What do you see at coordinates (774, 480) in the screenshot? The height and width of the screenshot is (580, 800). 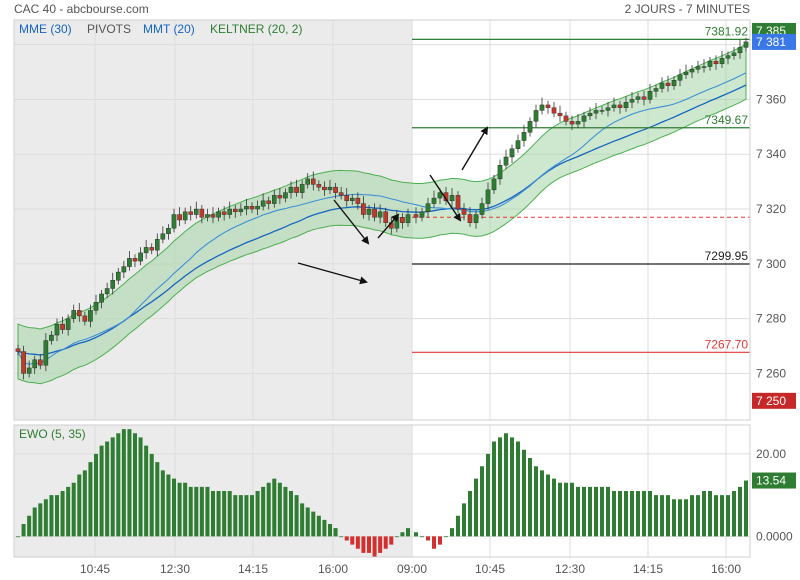 I see `ewo-last-badge` at bounding box center [774, 480].